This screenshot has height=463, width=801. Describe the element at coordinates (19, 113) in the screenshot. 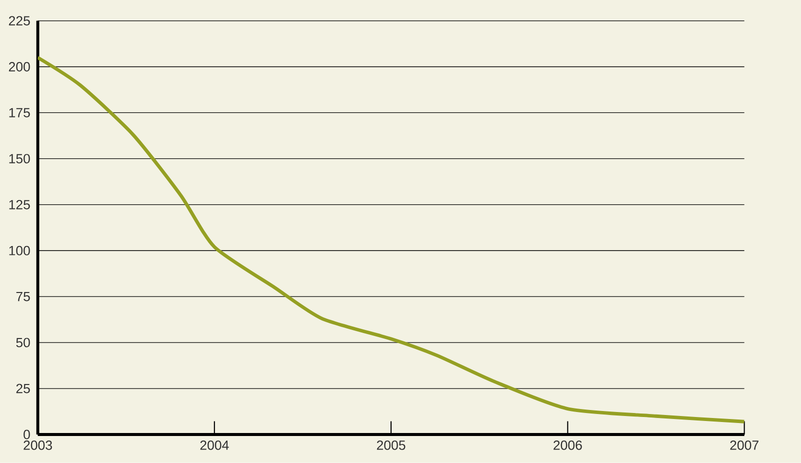

I see `y-tick-label: 175` at that location.